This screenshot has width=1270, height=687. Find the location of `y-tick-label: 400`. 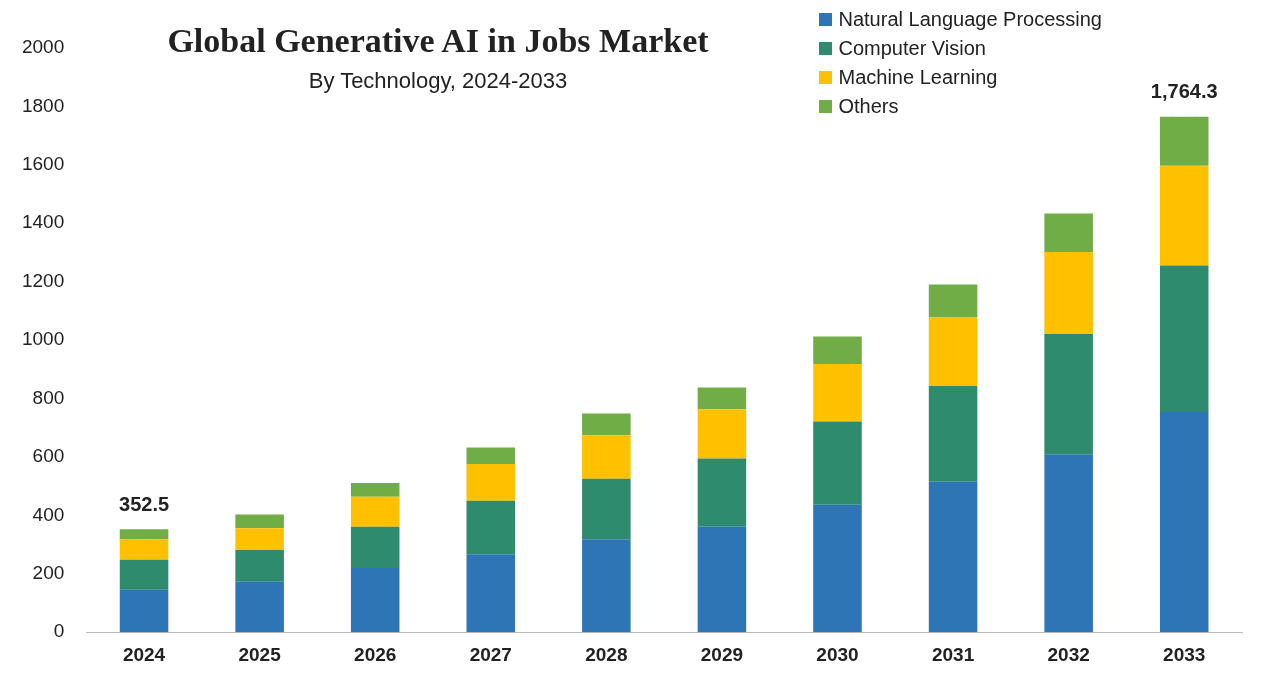

y-tick-label: 400 is located at coordinates (48, 514).